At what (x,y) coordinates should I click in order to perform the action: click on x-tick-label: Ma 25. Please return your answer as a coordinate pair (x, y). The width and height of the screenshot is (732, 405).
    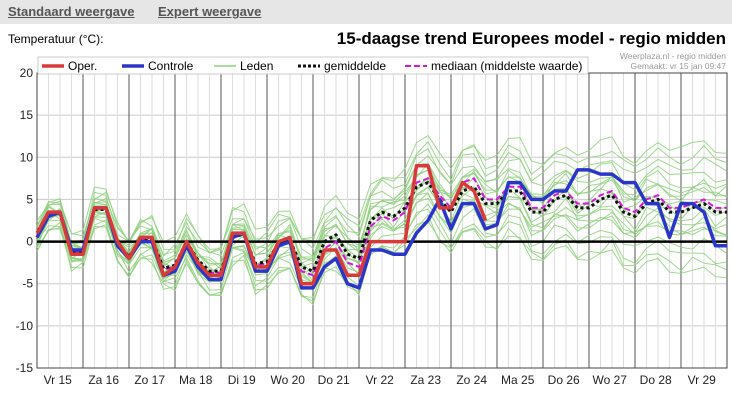
    Looking at the image, I should click on (518, 380).